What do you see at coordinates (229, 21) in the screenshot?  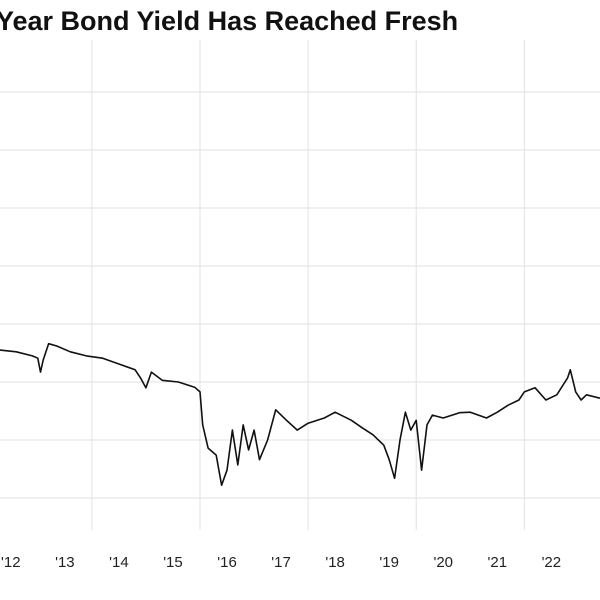 I see `chart-title: Year Bond Yield Has Reached Fresh` at bounding box center [229, 21].